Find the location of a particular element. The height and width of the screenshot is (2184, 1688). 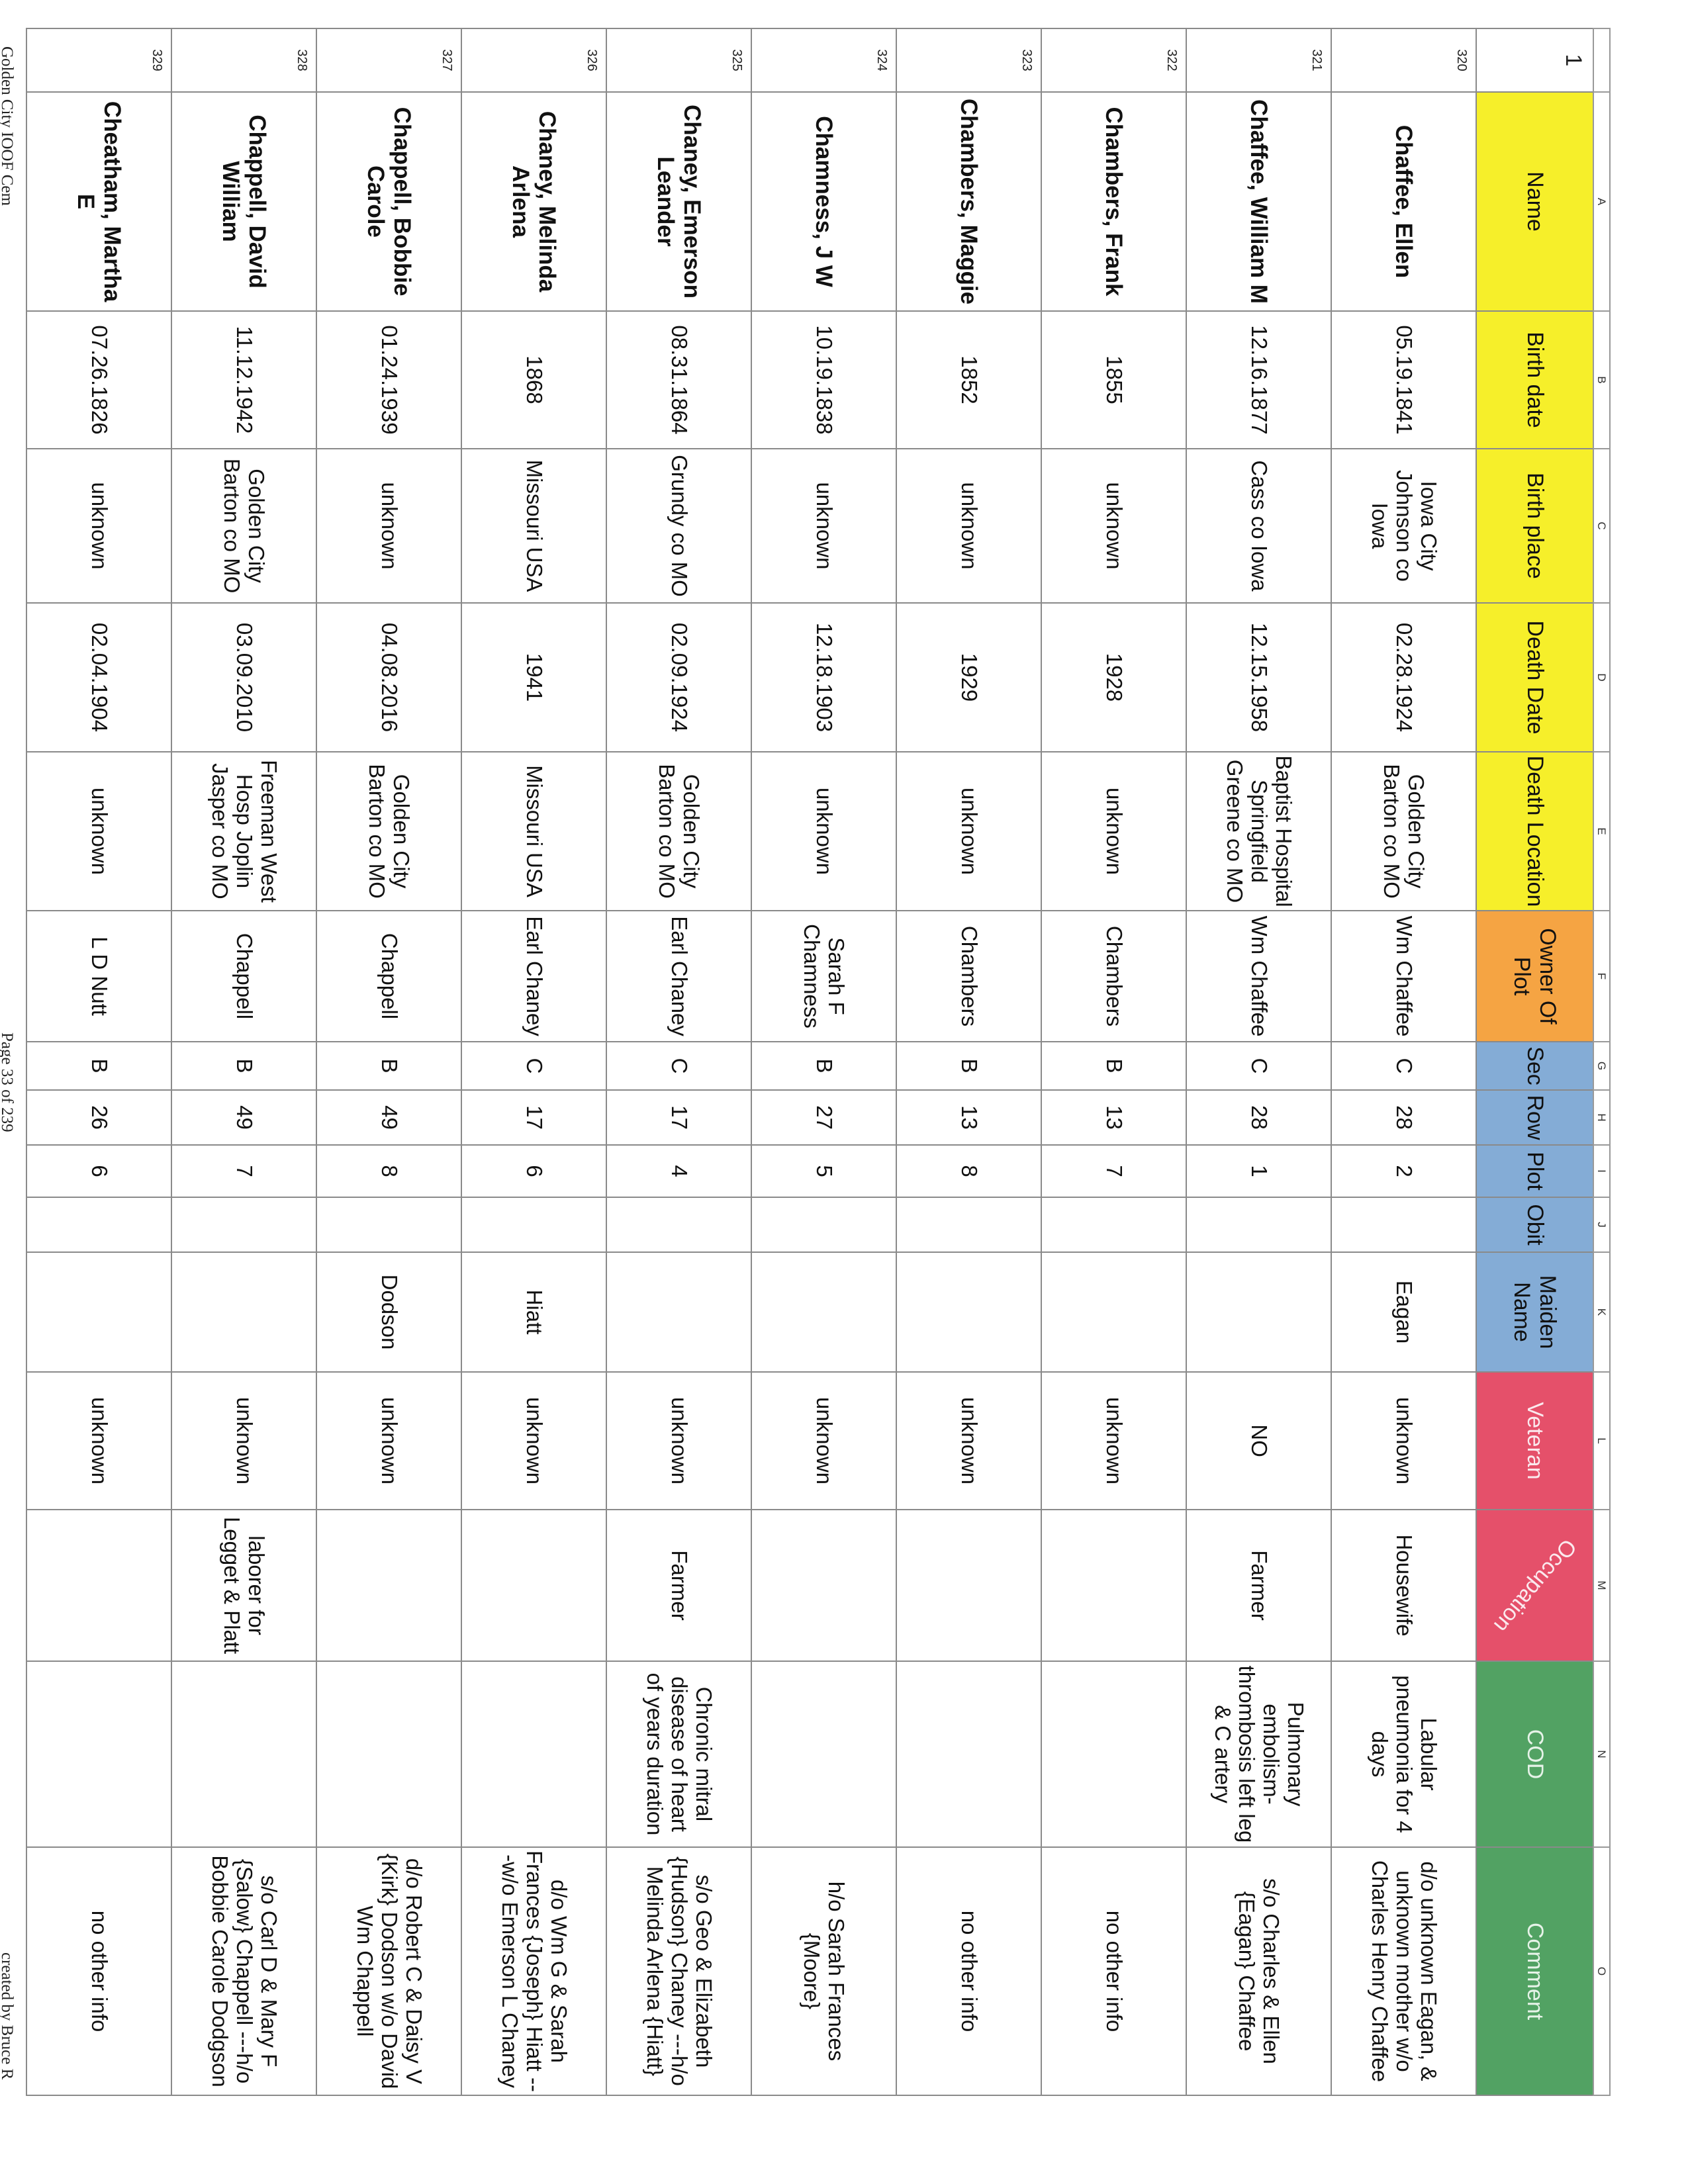

column-header-label: COD is located at coordinates (1535, 1755).